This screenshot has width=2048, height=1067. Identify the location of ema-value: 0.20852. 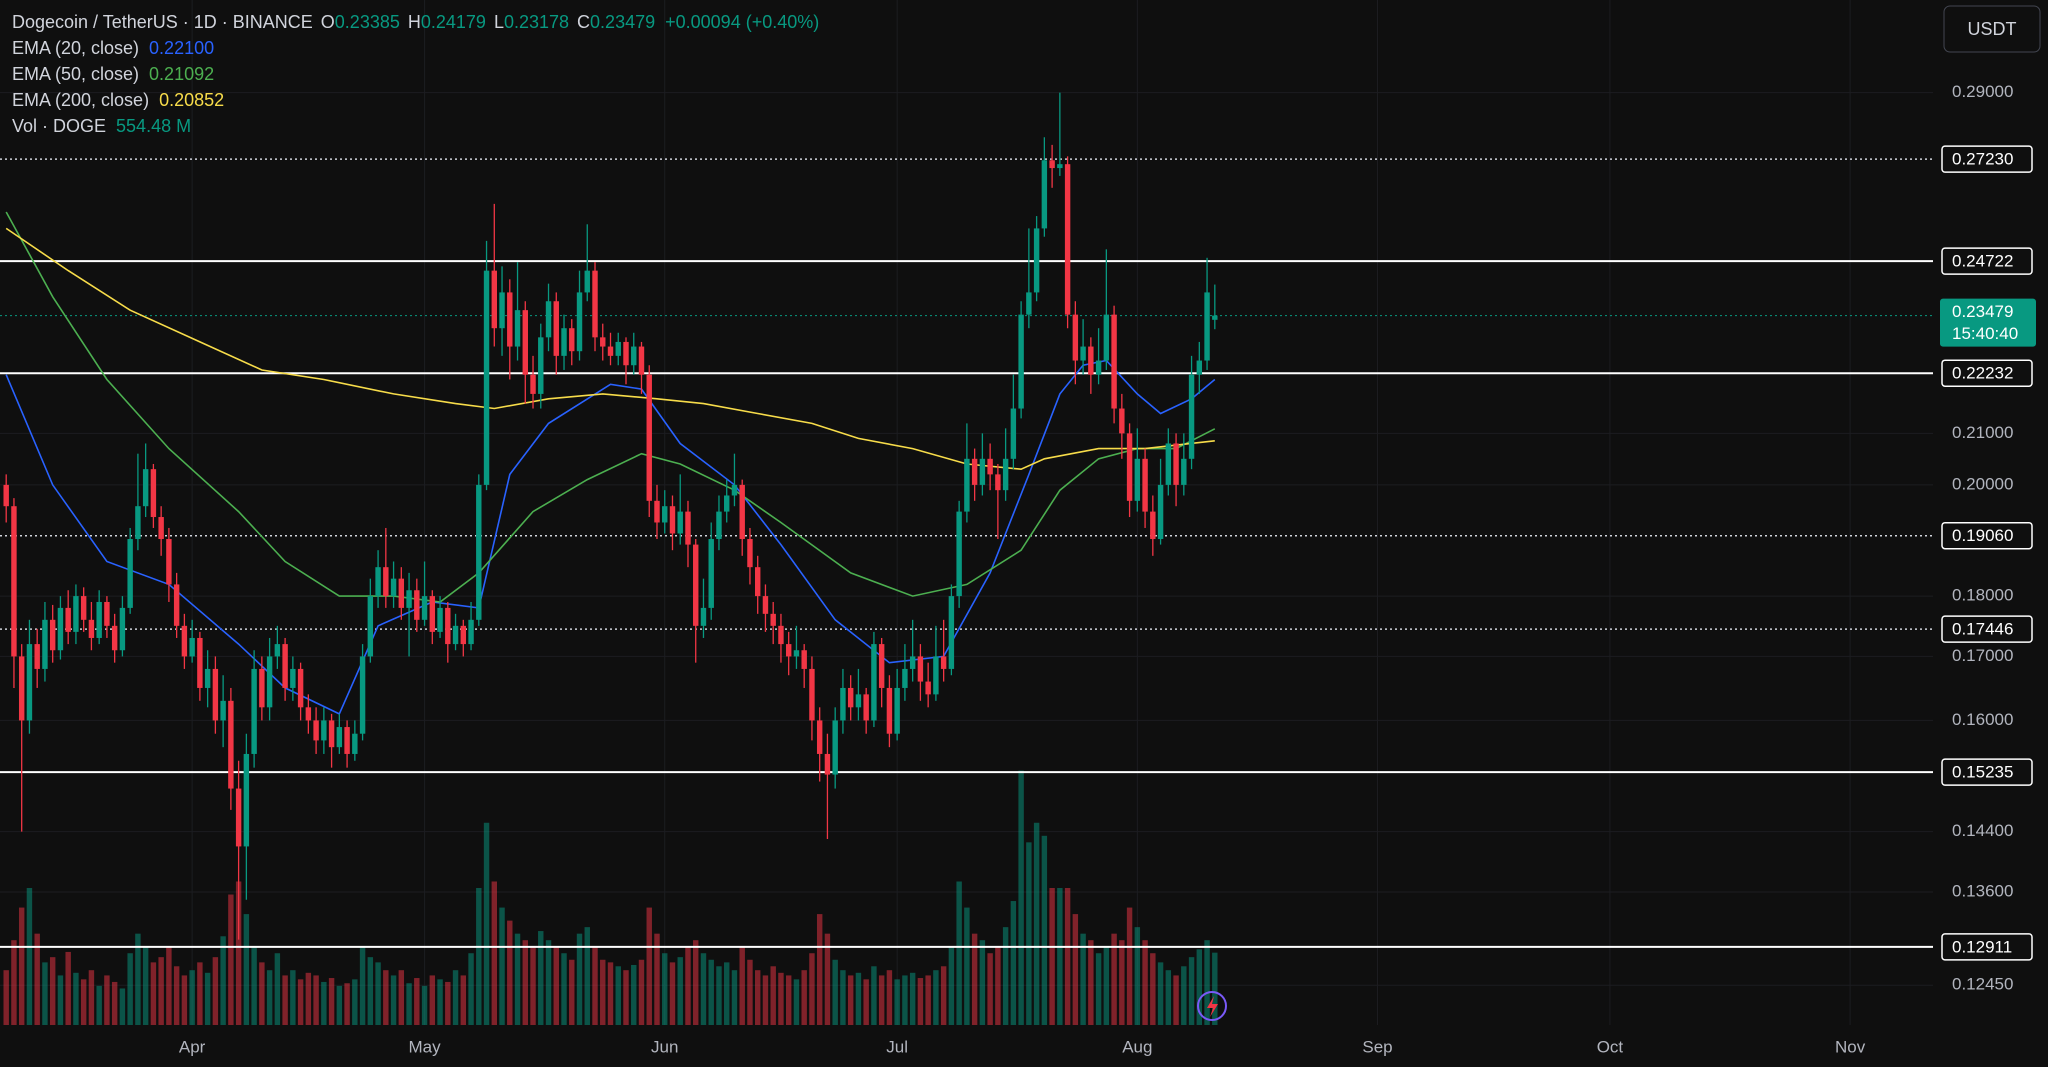
(191, 100).